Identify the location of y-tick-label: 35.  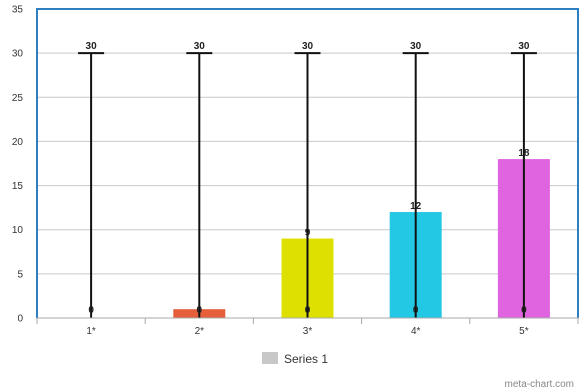
(18, 10).